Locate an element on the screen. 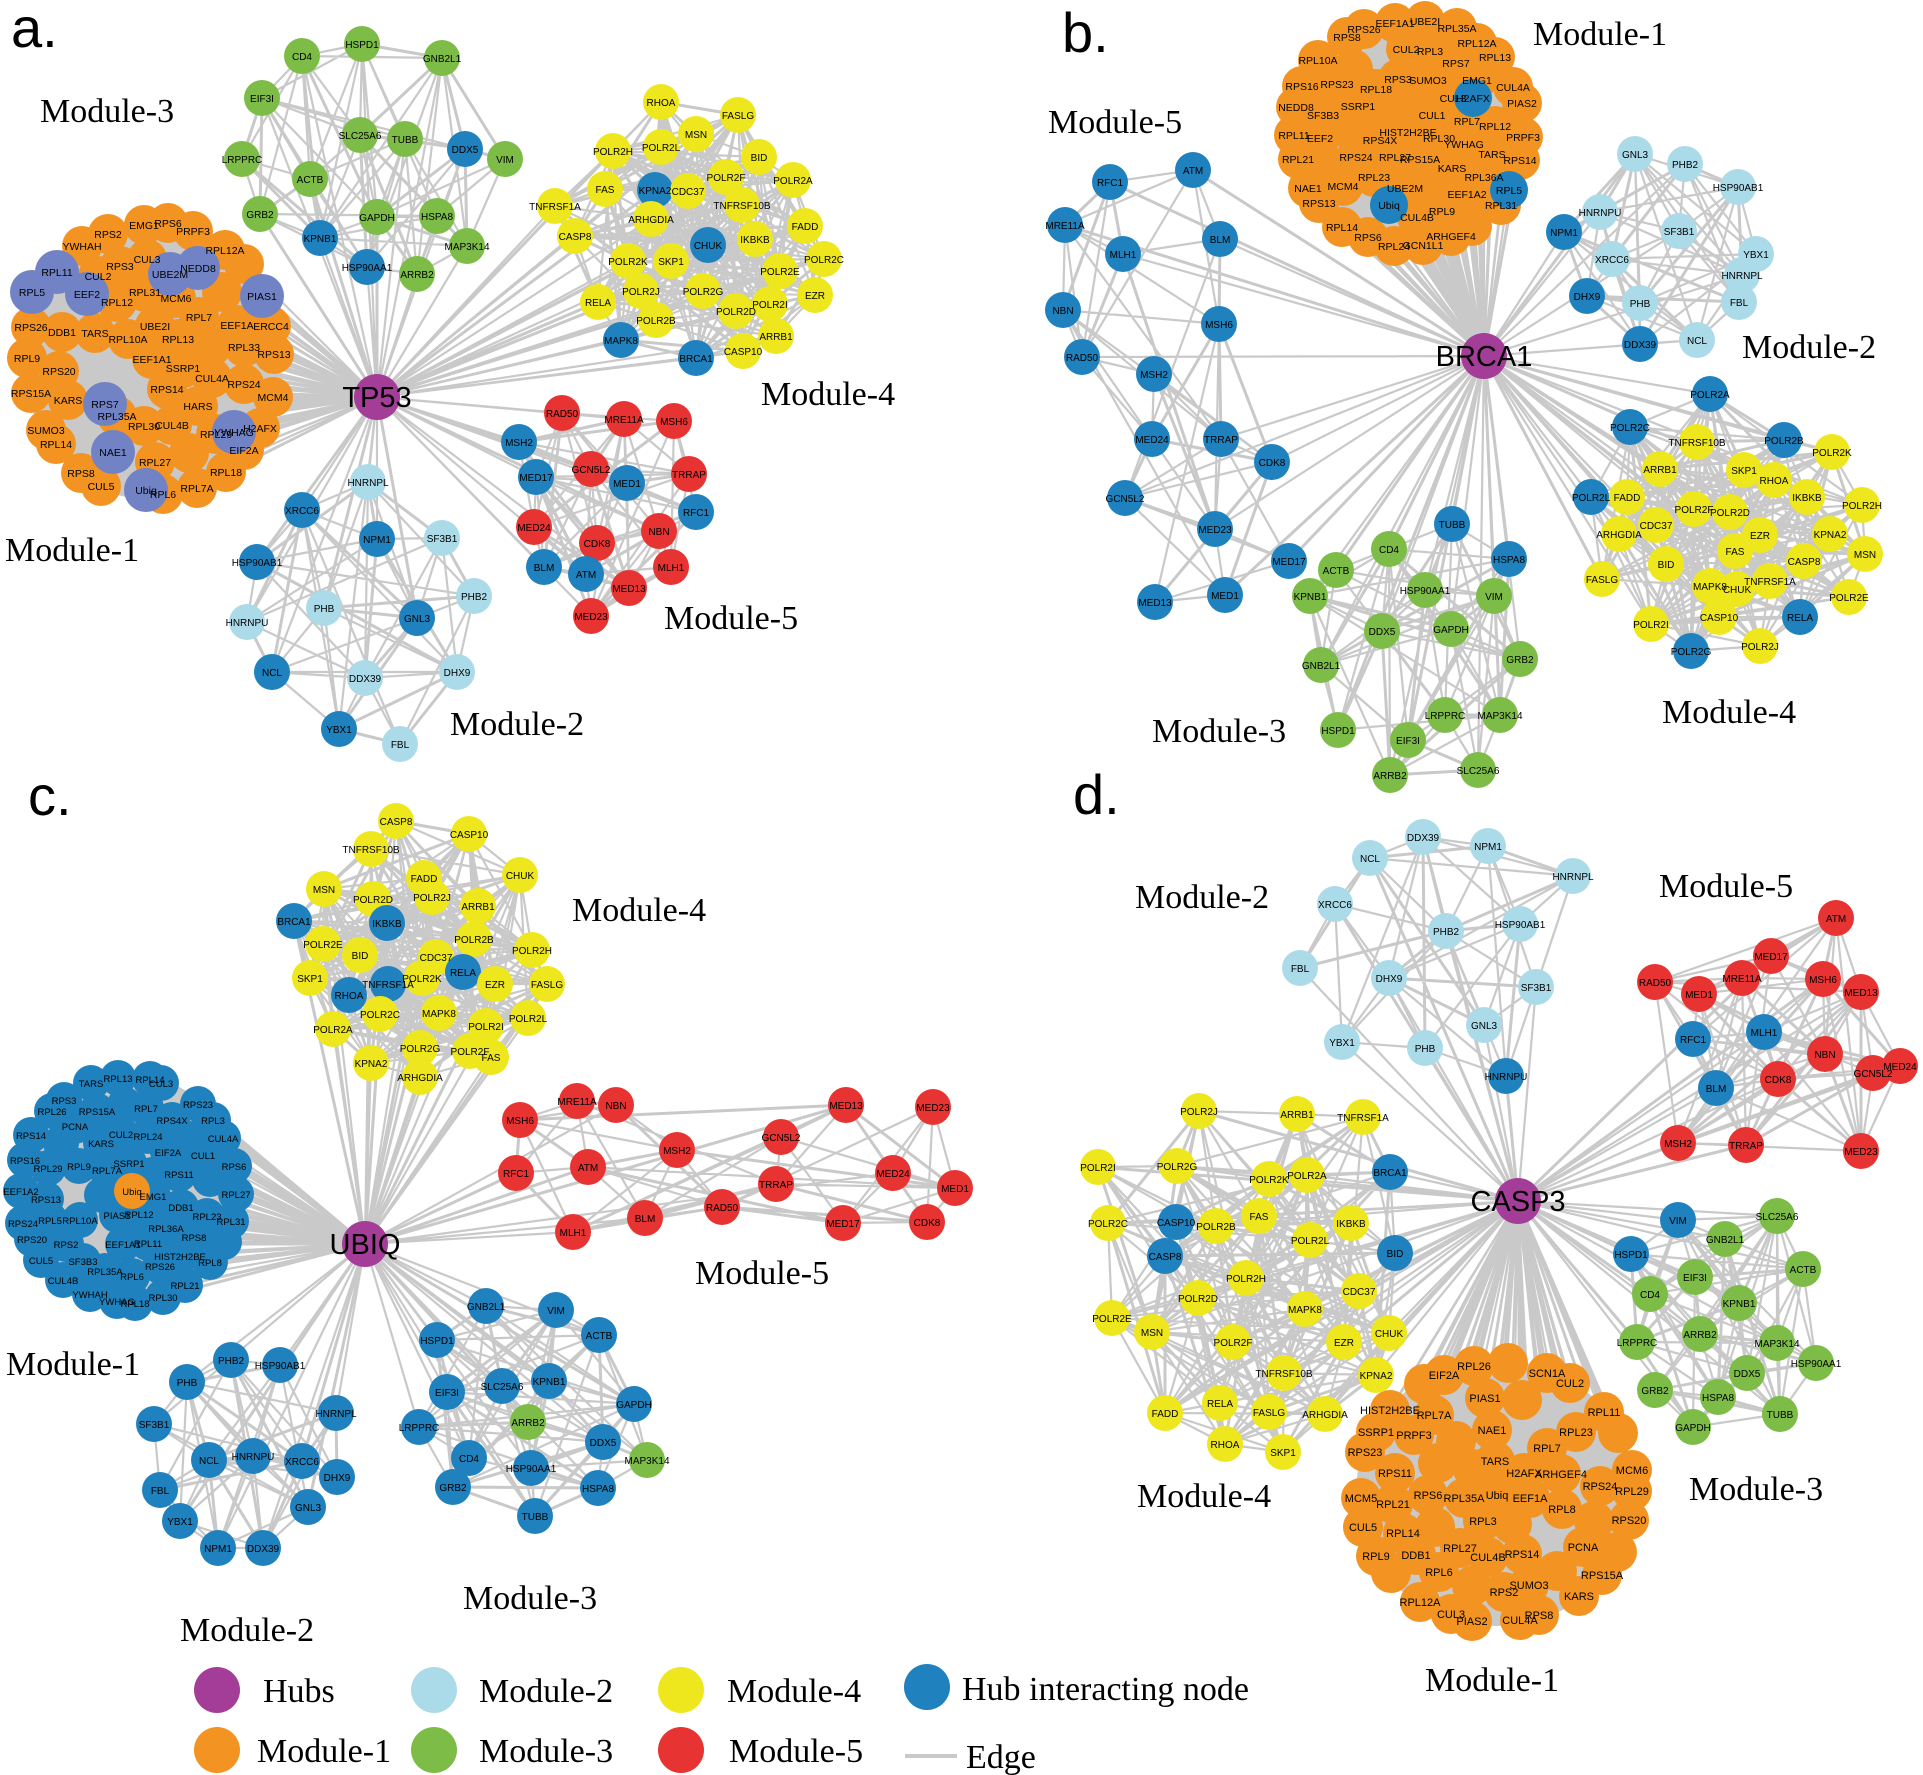  svg-text: HNRNPL is located at coordinates (336, 1414).